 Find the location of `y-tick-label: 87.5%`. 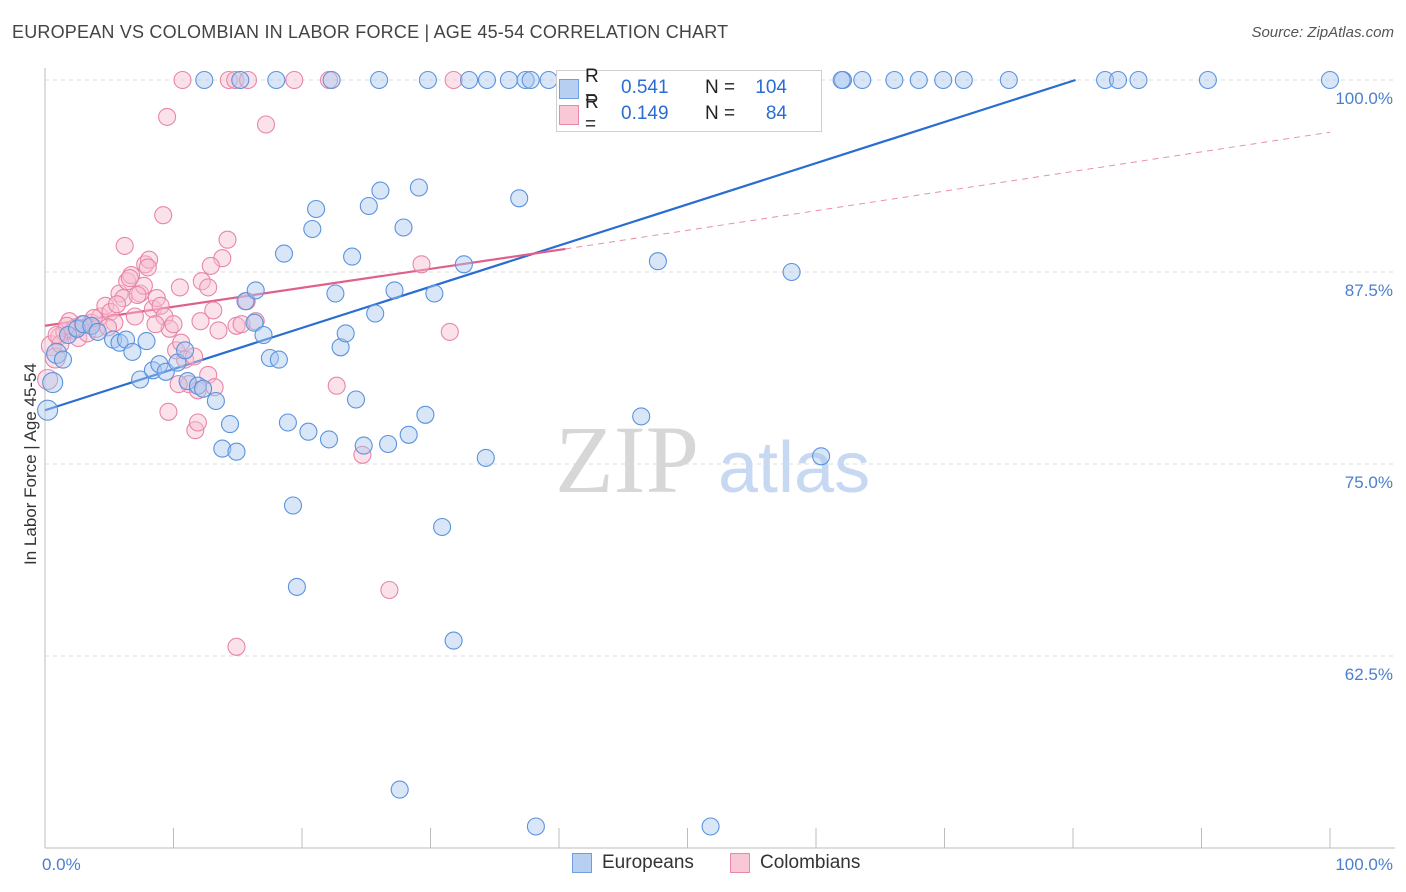

y-tick-label: 87.5% is located at coordinates (1369, 290).